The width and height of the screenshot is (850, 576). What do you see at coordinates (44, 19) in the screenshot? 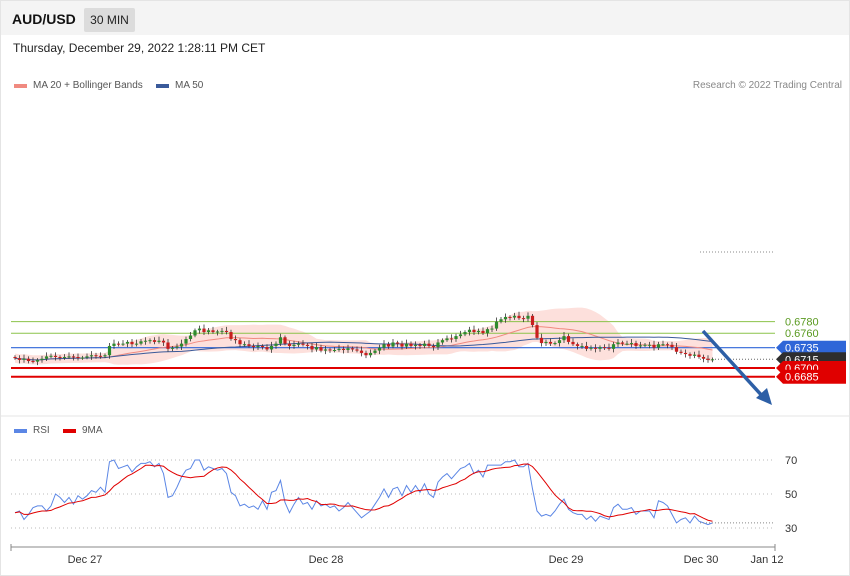
I see `symbol-title: AUD/USD` at bounding box center [44, 19].